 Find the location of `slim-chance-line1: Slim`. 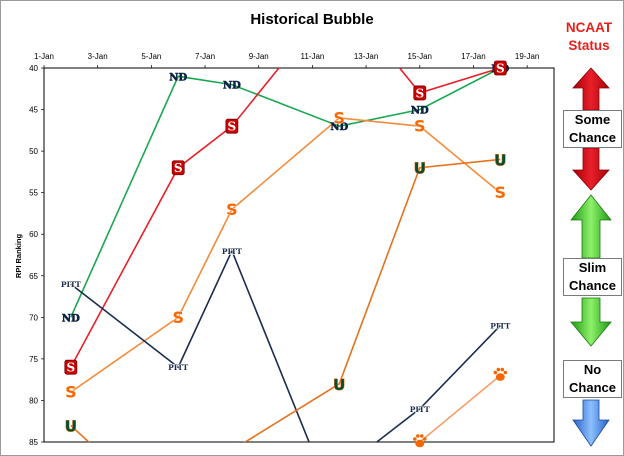

slim-chance-line1: Slim is located at coordinates (592, 267).